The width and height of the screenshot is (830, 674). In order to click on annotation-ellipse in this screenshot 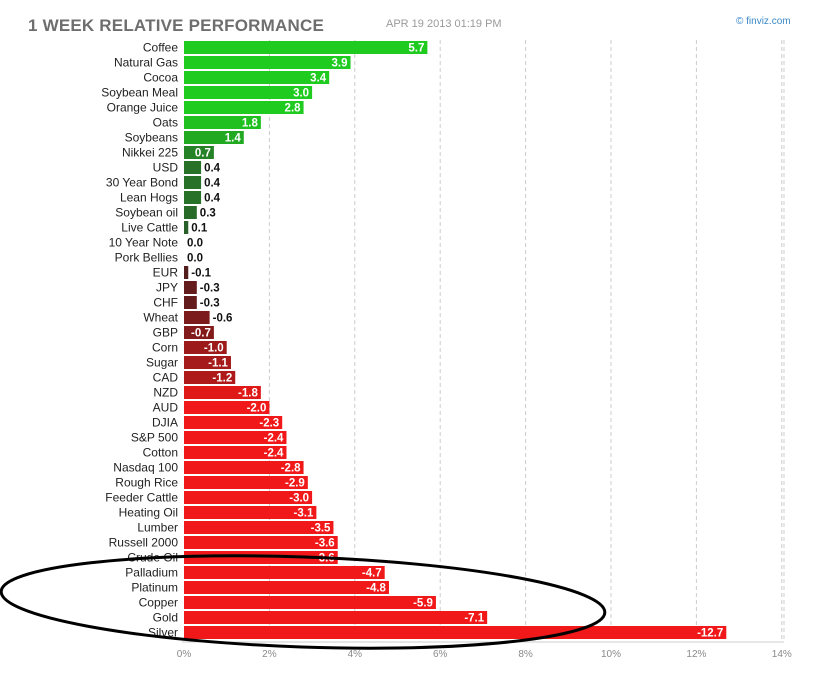, I will do `click(303, 602)`.